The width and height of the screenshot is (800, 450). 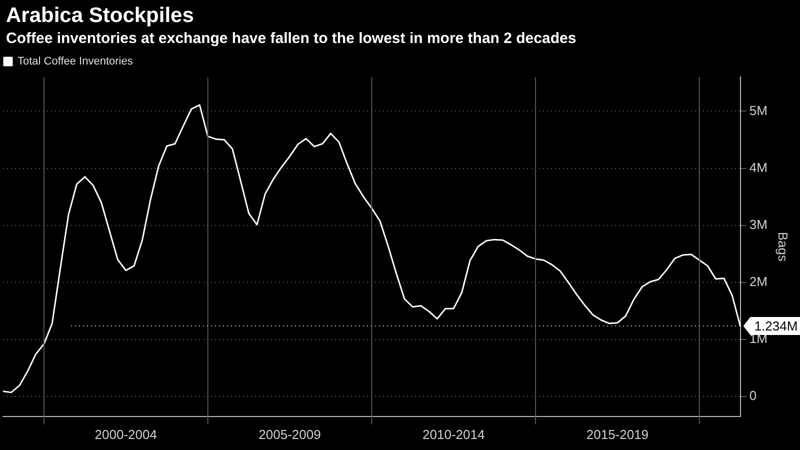 I want to click on chart-title: Arabica Stockpiles, so click(x=100, y=16).